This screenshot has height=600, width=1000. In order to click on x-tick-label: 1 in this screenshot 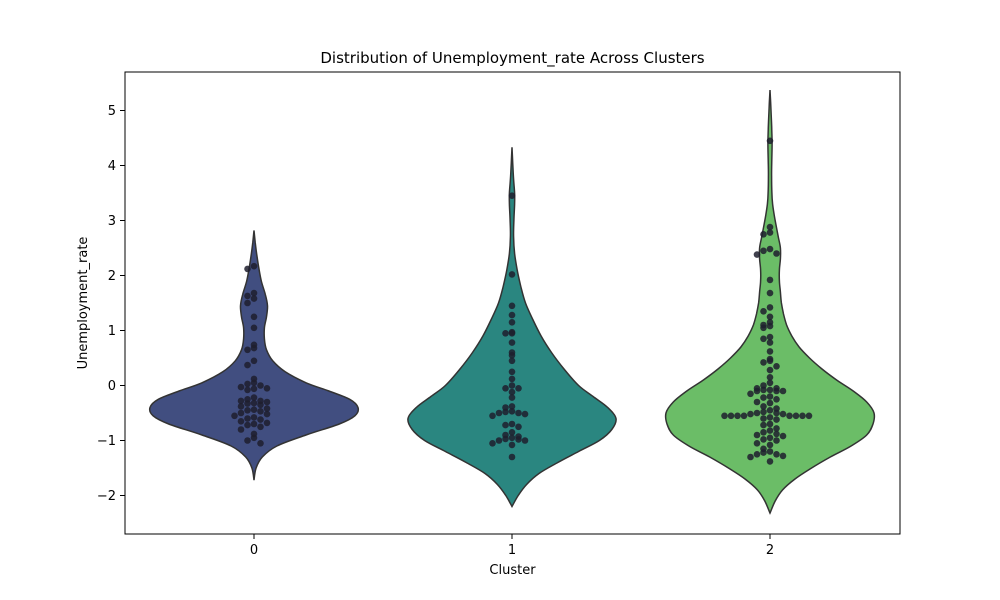, I will do `click(512, 550)`.